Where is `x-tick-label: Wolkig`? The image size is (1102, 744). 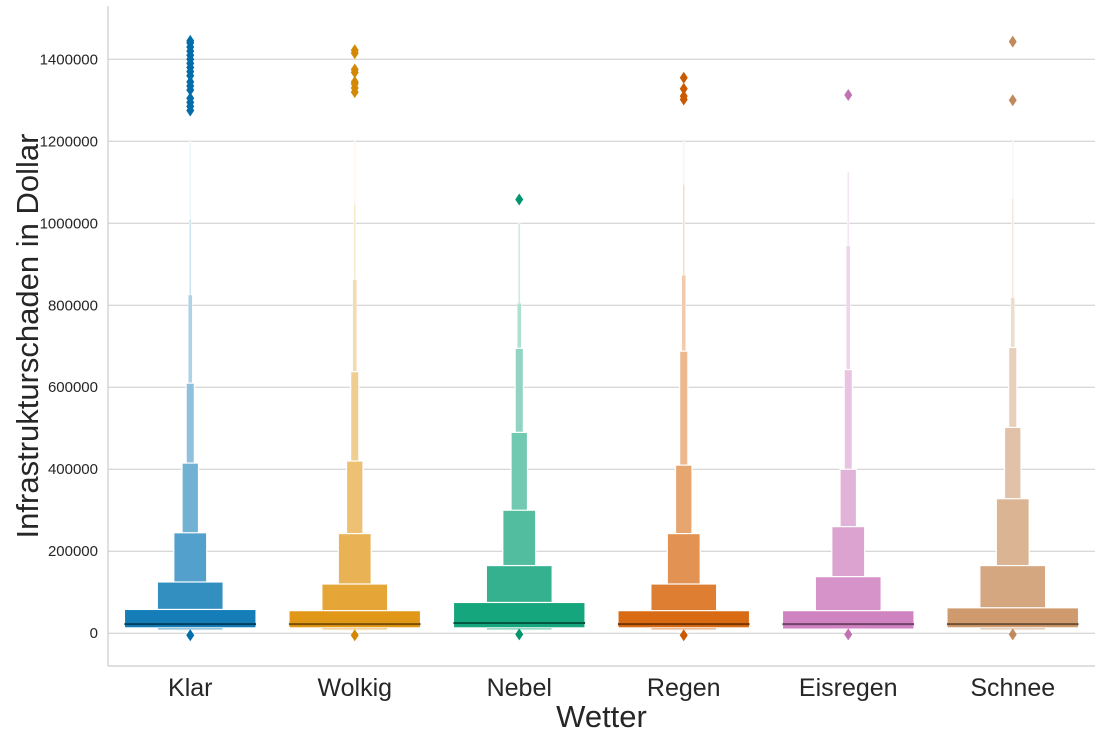 x-tick-label: Wolkig is located at coordinates (354, 688).